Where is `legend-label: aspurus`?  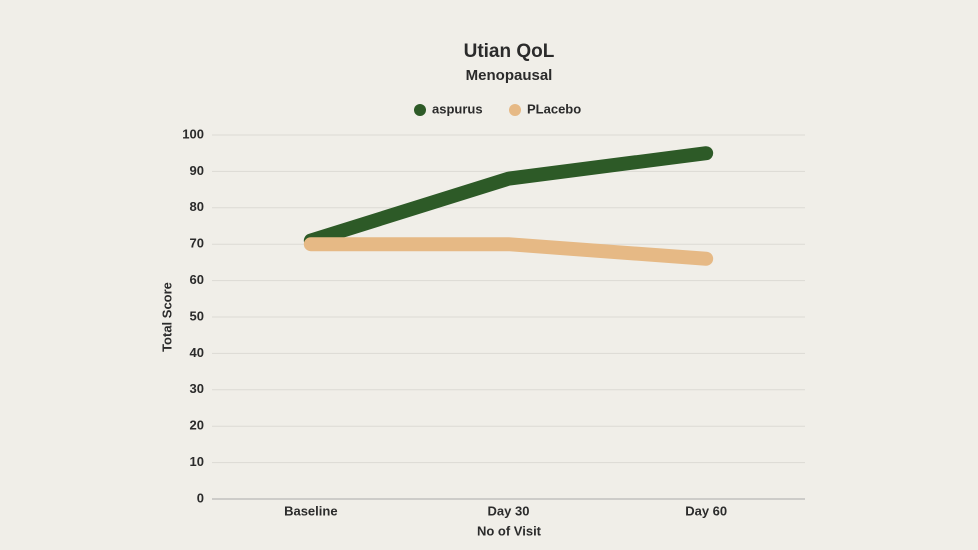 legend-label: aspurus is located at coordinates (457, 108).